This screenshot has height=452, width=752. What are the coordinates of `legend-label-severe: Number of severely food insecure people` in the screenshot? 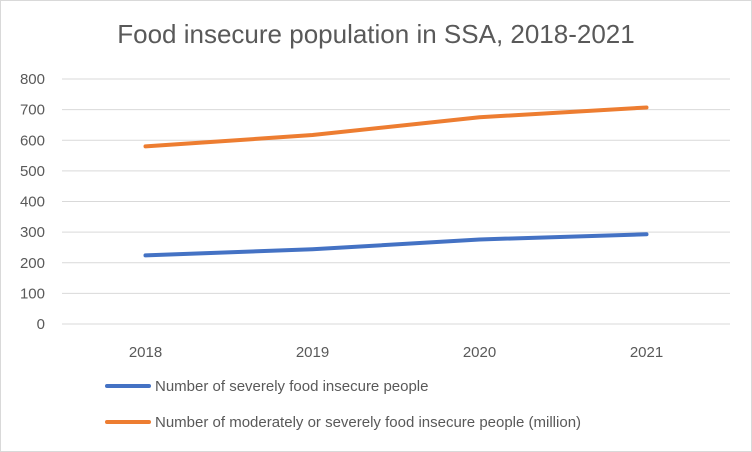 It's located at (292, 386).